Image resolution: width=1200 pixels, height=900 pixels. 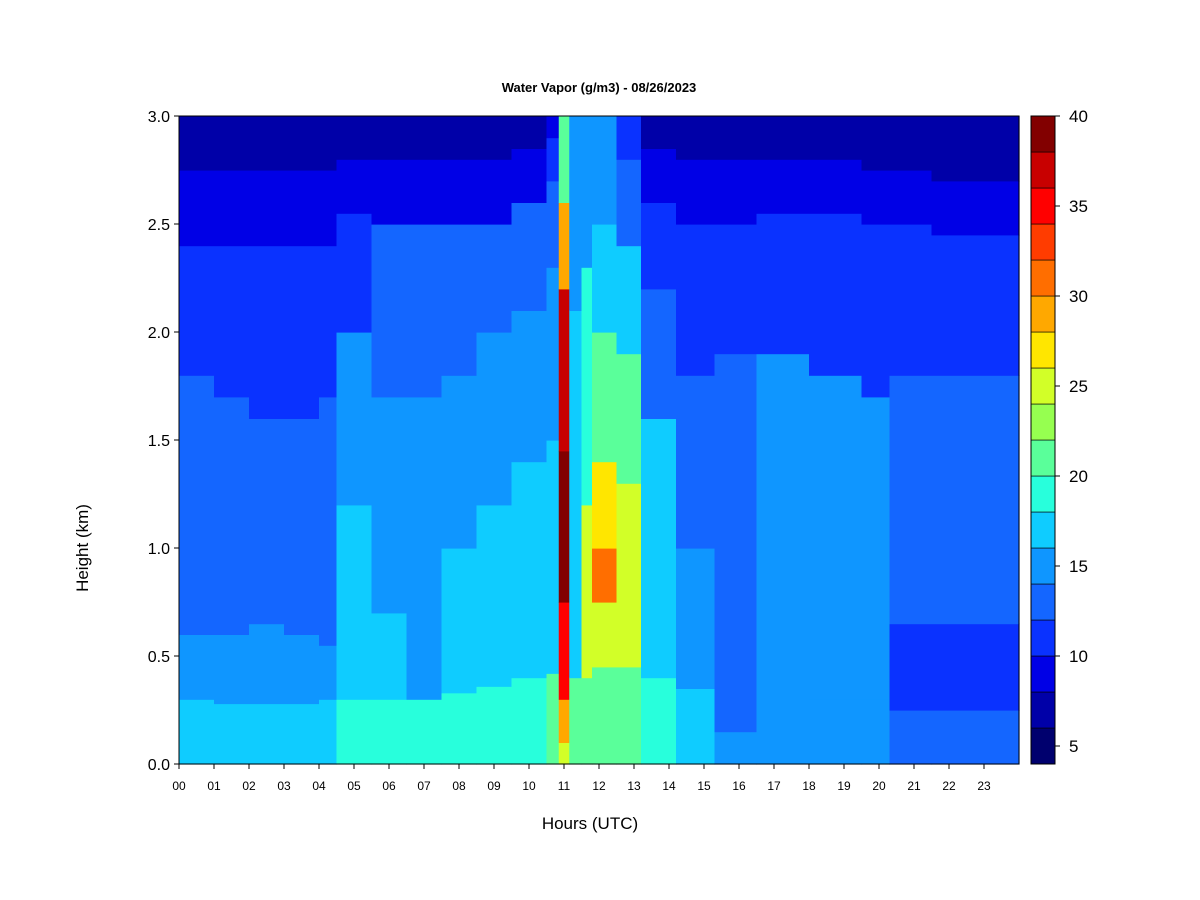 What do you see at coordinates (1073, 746) in the screenshot?
I see `colorbar-tick-label: 5` at bounding box center [1073, 746].